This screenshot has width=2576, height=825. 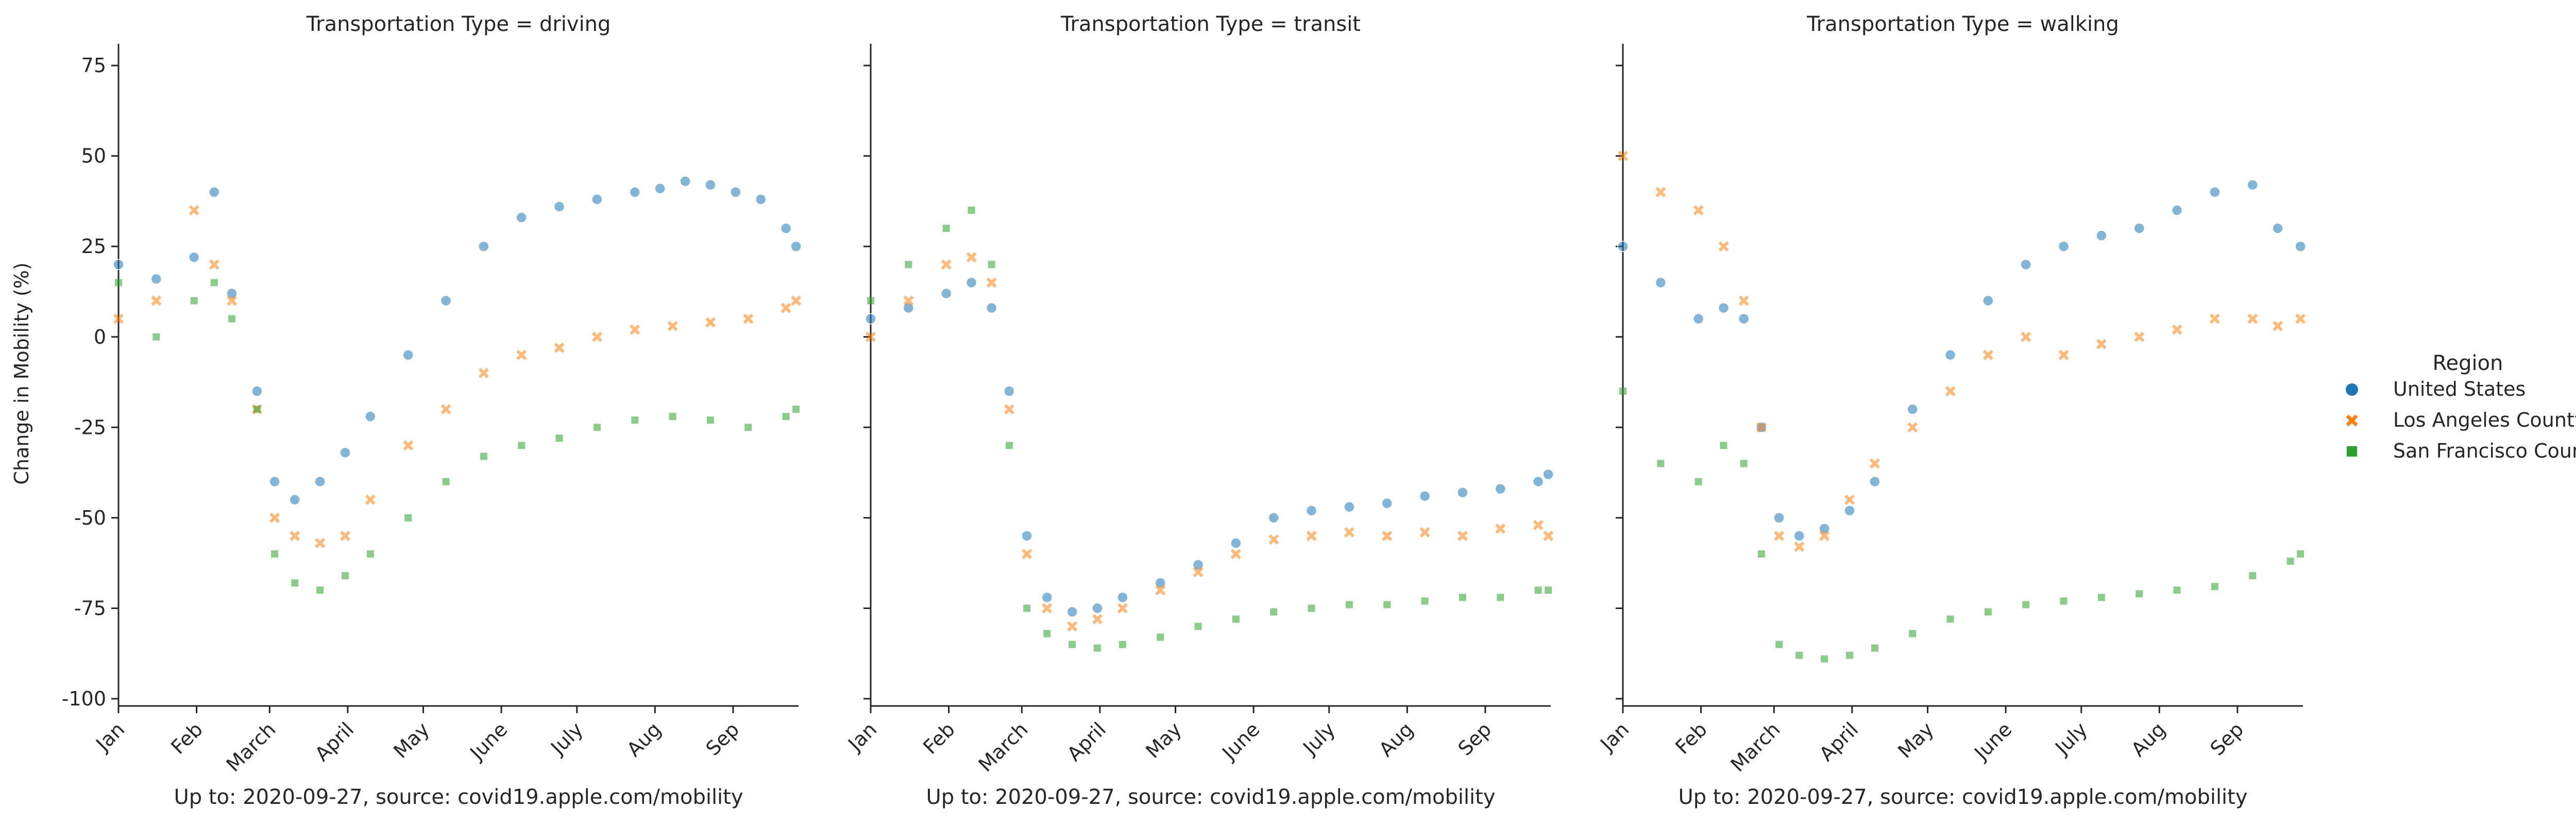 What do you see at coordinates (457, 341) in the screenshot?
I see `series-united-states` at bounding box center [457, 341].